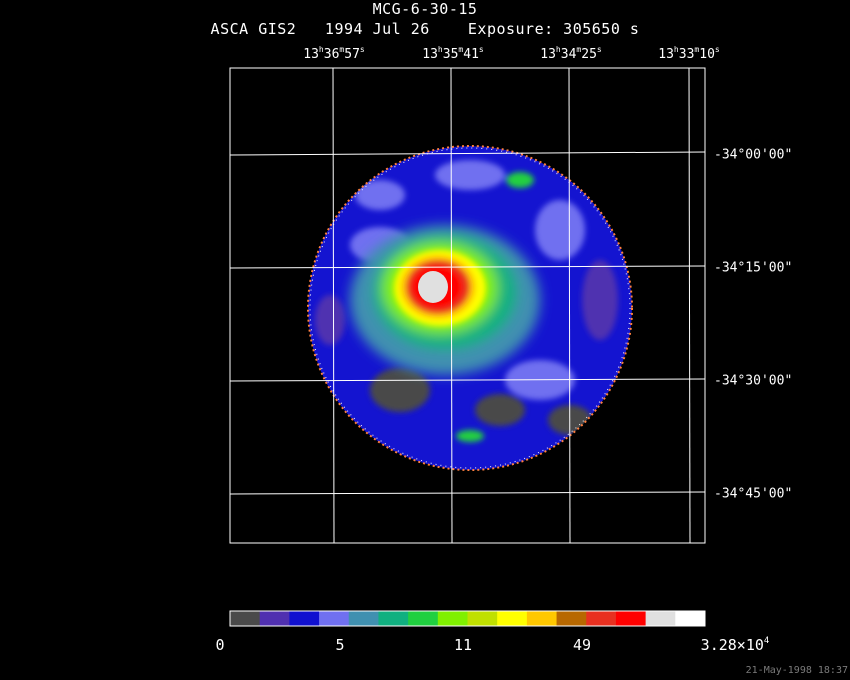 This screenshot has width=850, height=680. I want to click on colorbar, so click(467, 618).